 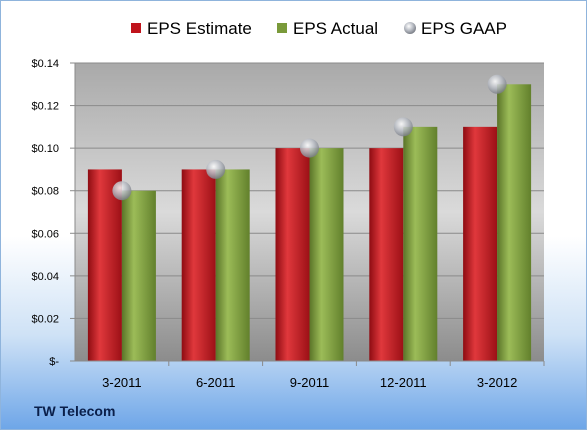 What do you see at coordinates (122, 382) in the screenshot?
I see `x-tick-label: 3-2011` at bounding box center [122, 382].